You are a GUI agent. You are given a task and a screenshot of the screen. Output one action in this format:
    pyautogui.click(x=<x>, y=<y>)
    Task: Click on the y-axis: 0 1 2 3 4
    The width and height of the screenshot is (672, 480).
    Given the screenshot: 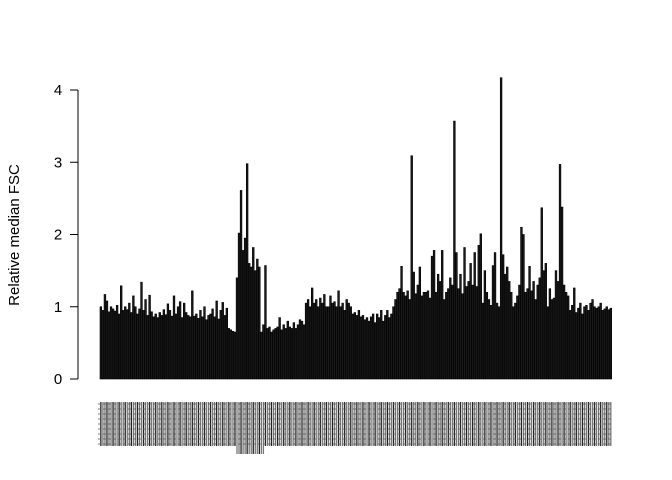 What is the action you would take?
    pyautogui.click(x=66, y=235)
    